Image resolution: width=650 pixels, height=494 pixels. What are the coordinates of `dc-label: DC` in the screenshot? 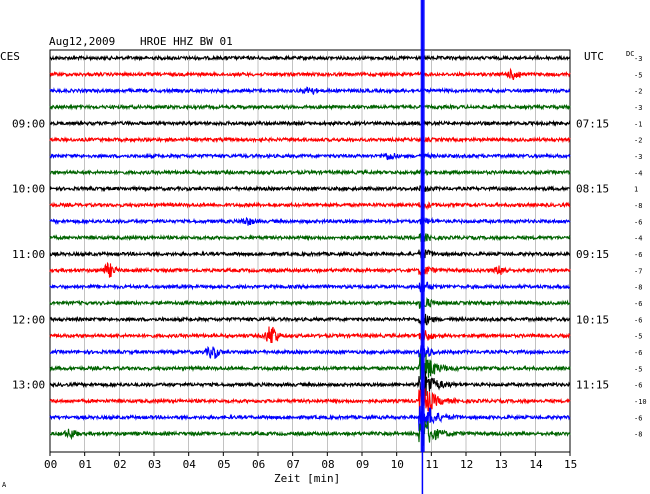 It's located at (630, 54).